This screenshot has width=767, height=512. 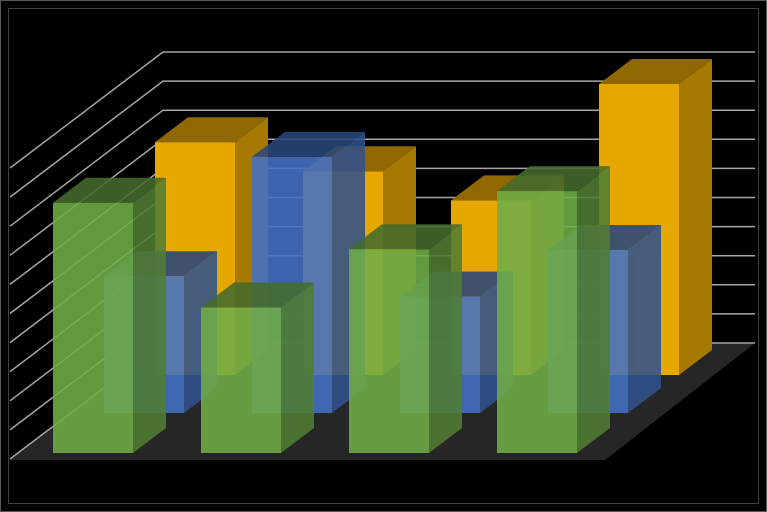 I want to click on bar-series3-cat4, so click(x=553, y=309).